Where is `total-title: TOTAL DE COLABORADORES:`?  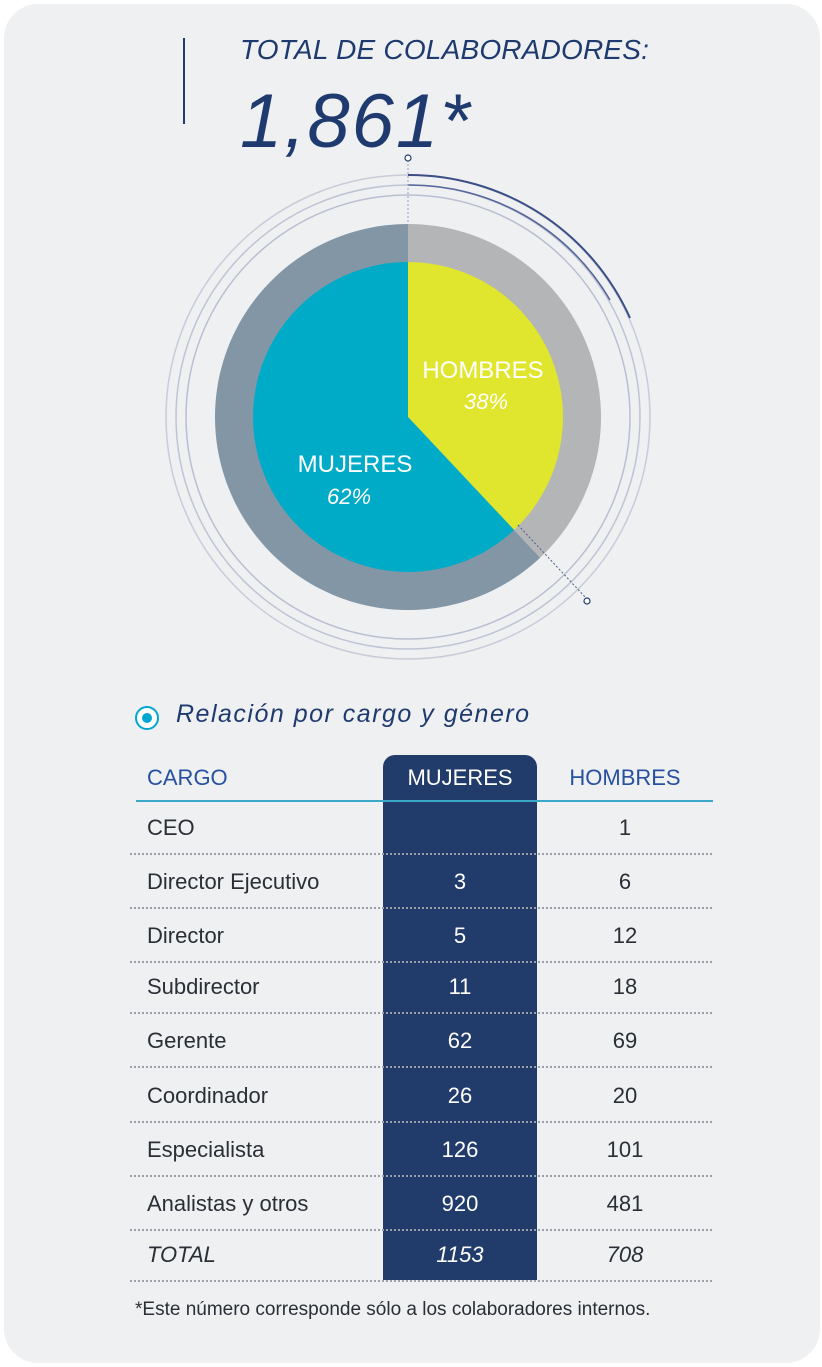
total-title: TOTAL DE COLABORADORES: is located at coordinates (445, 49).